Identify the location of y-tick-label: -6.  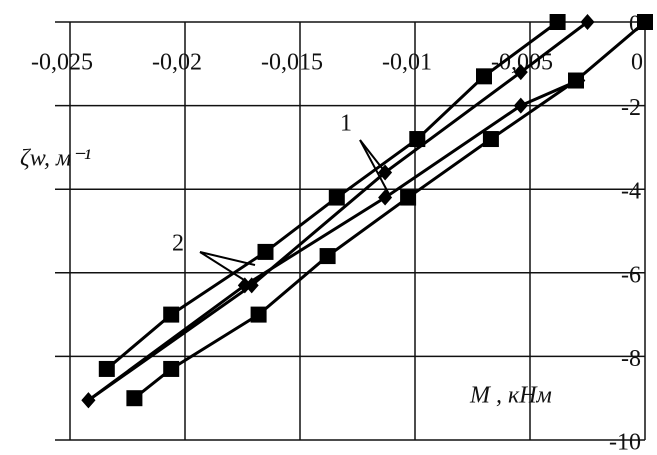
(631, 275).